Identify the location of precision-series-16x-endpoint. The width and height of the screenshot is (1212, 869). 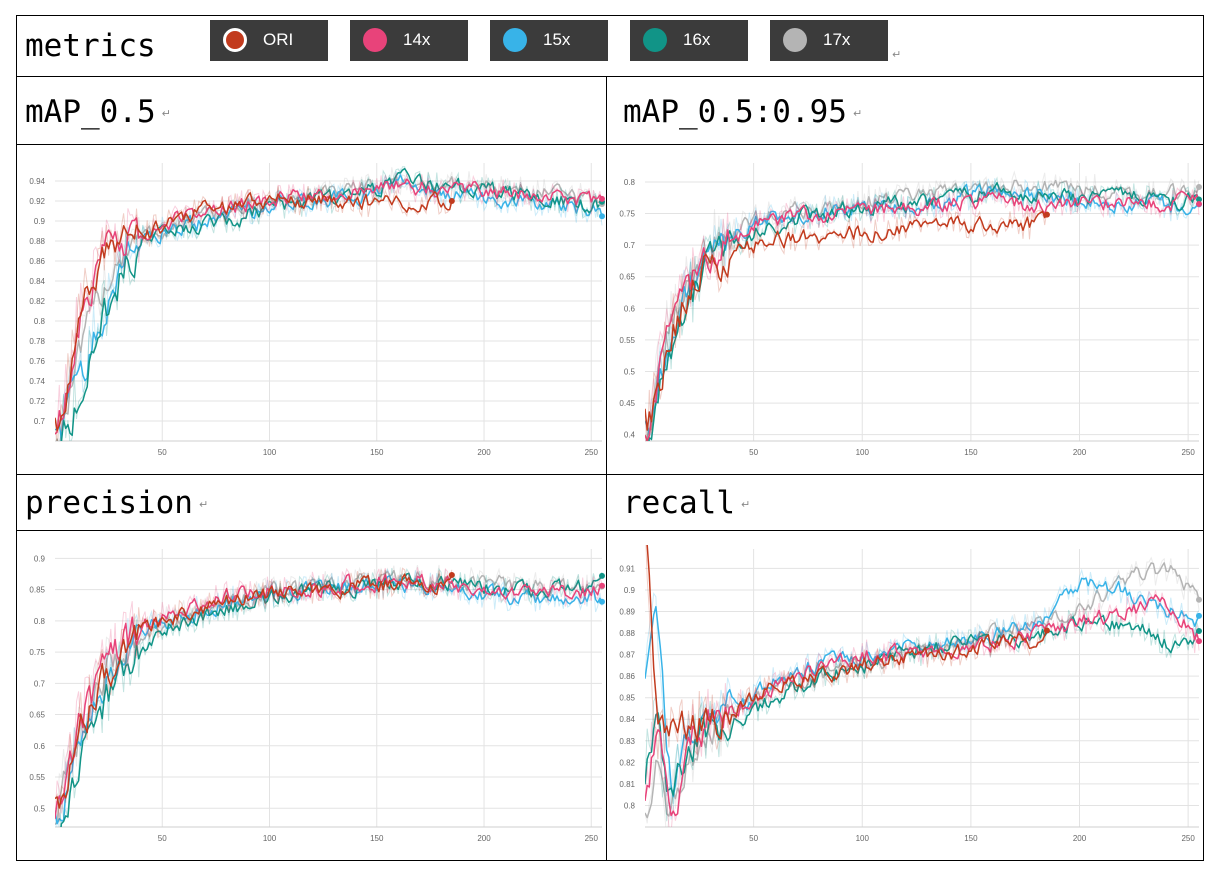
(602, 575).